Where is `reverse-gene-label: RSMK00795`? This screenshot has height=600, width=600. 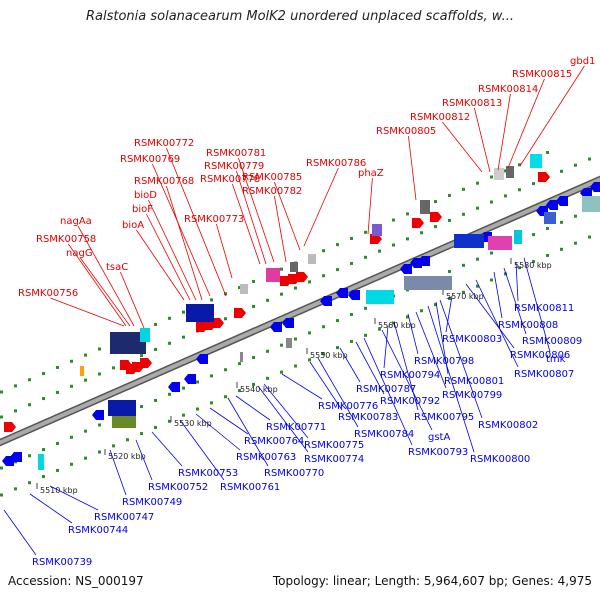
reverse-gene-label: RSMK00795 is located at coordinates (444, 417).